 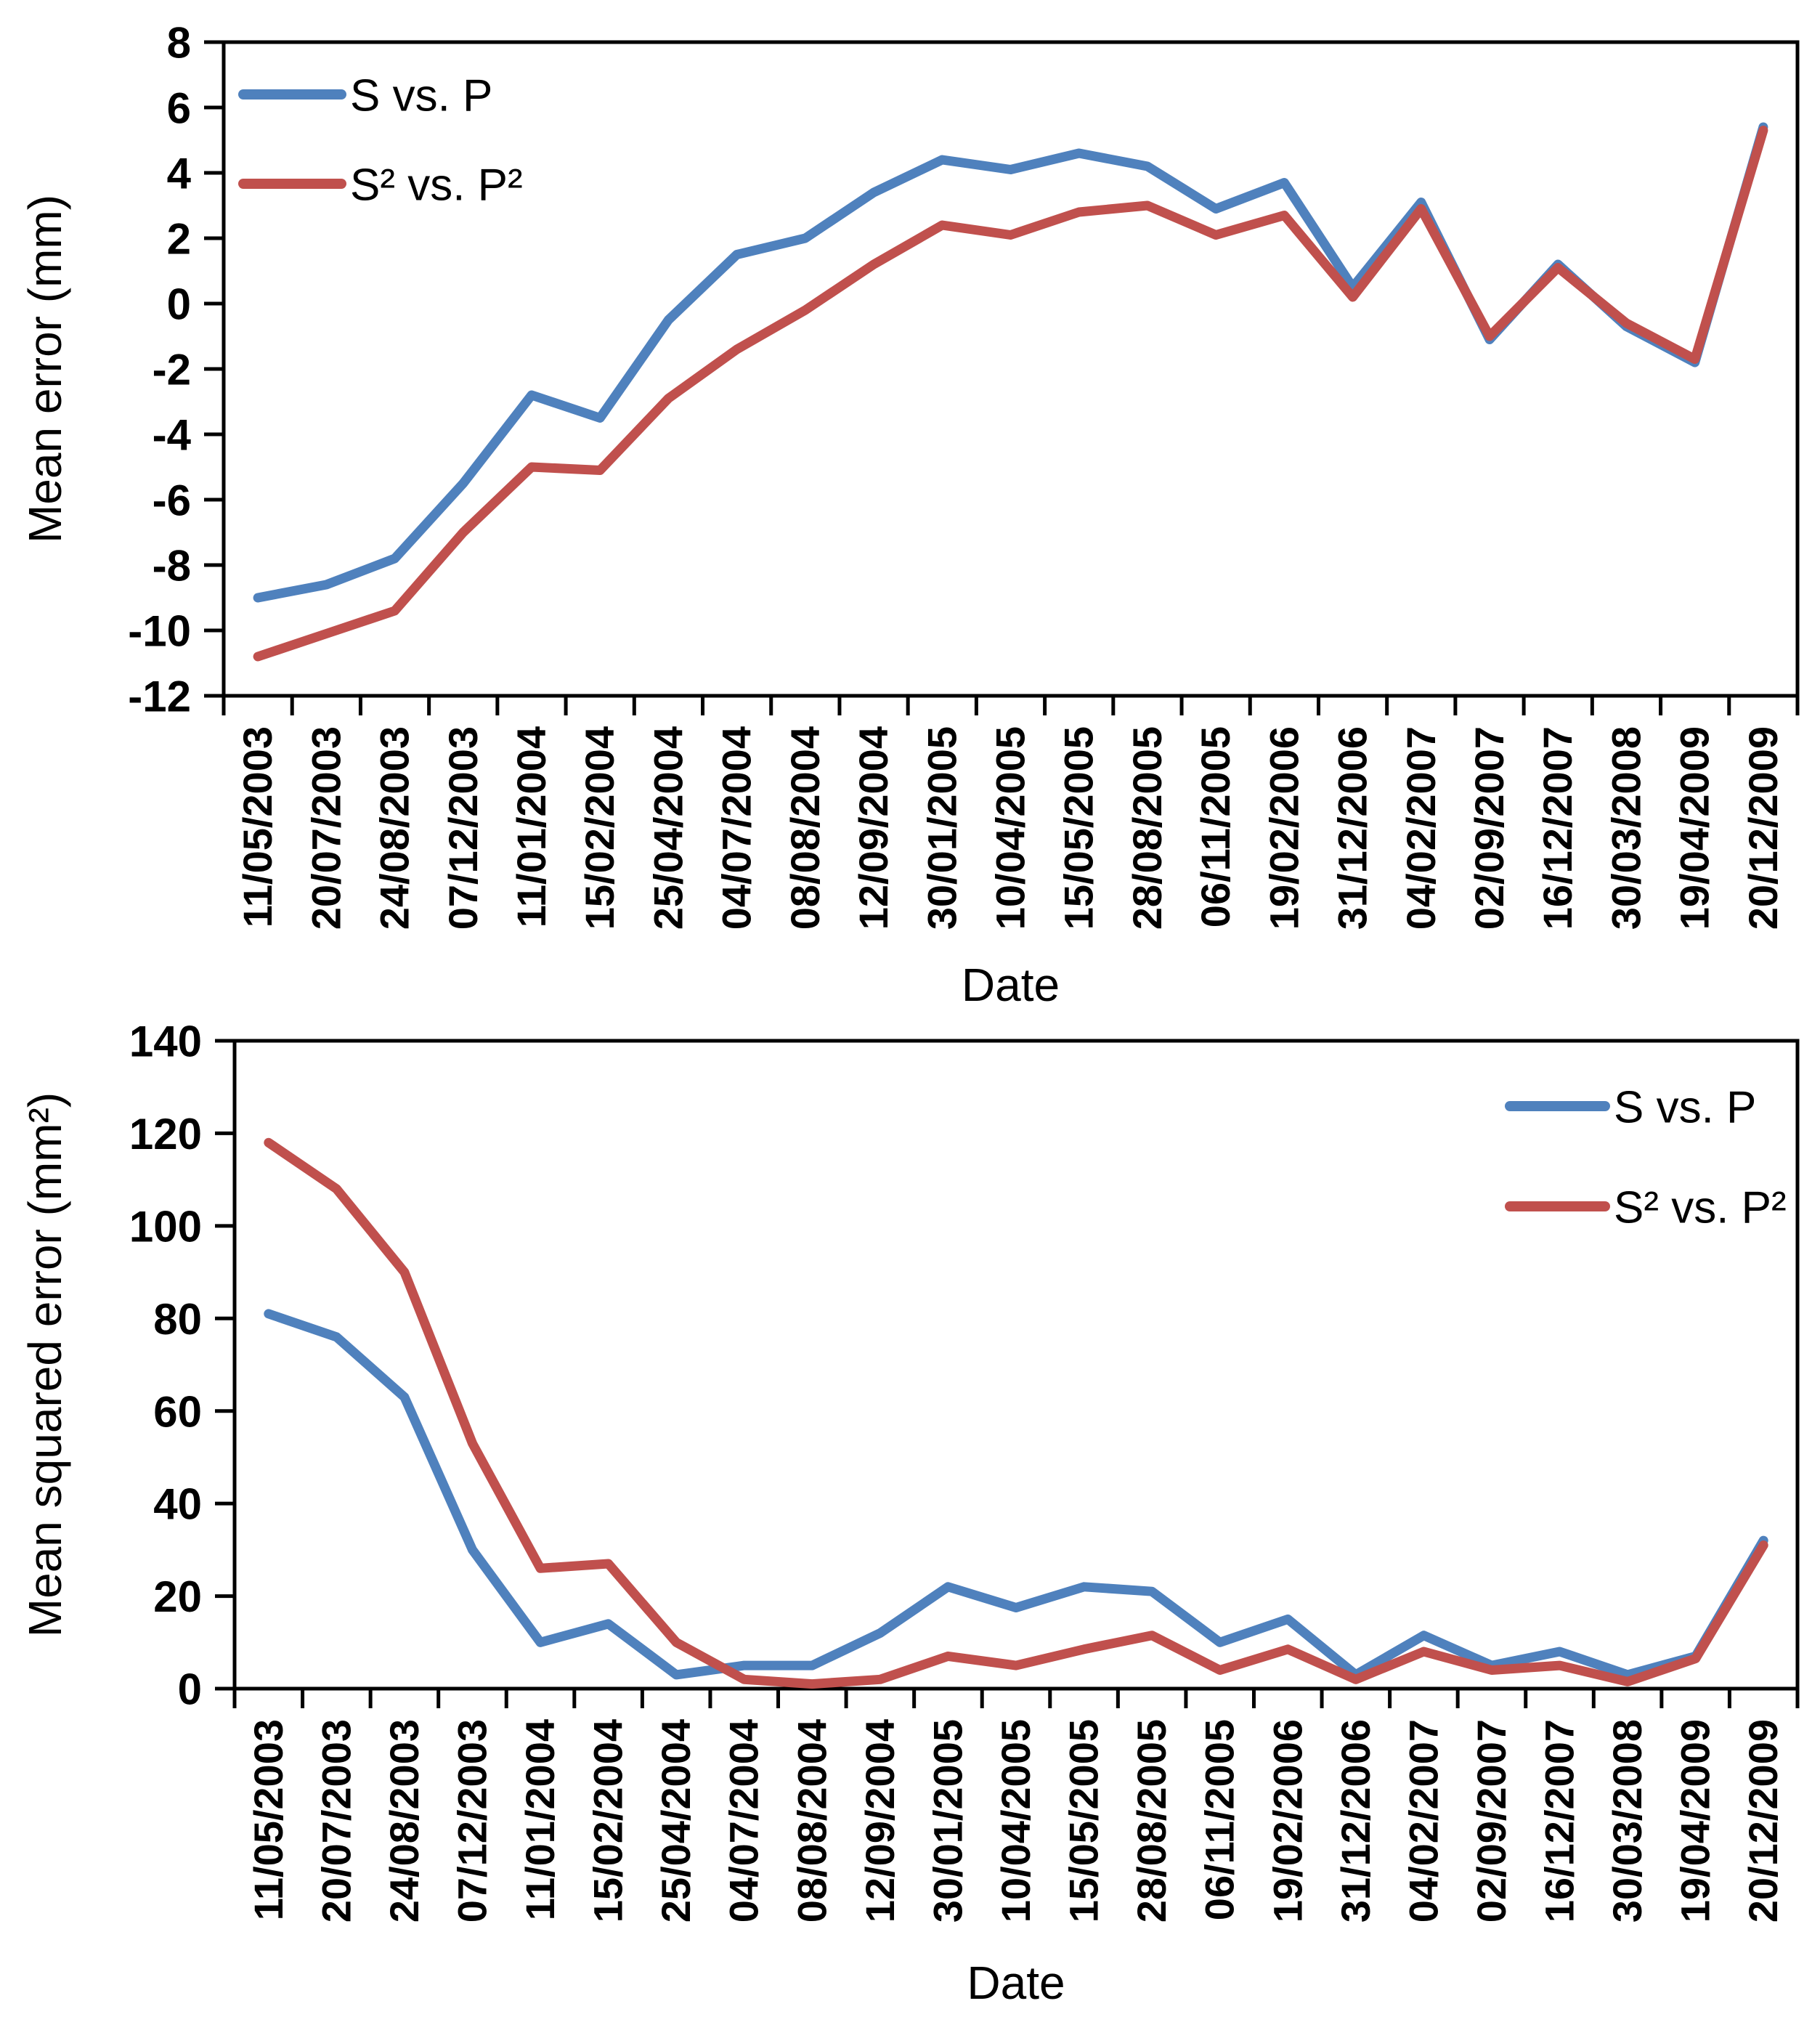 I want to click on y-tick-label: 20, so click(x=177, y=1596).